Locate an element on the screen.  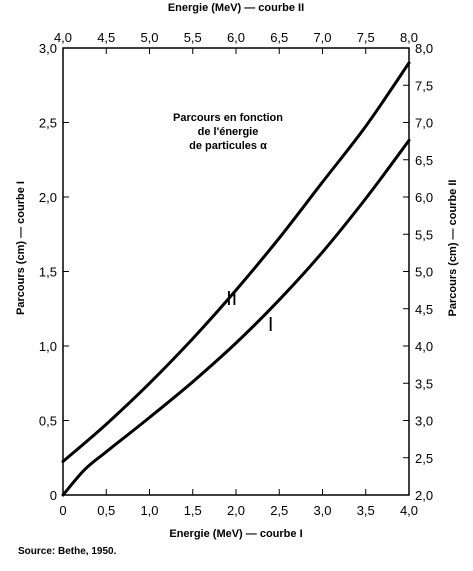
bottom-tick-label: 3,5 is located at coordinates (366, 510).